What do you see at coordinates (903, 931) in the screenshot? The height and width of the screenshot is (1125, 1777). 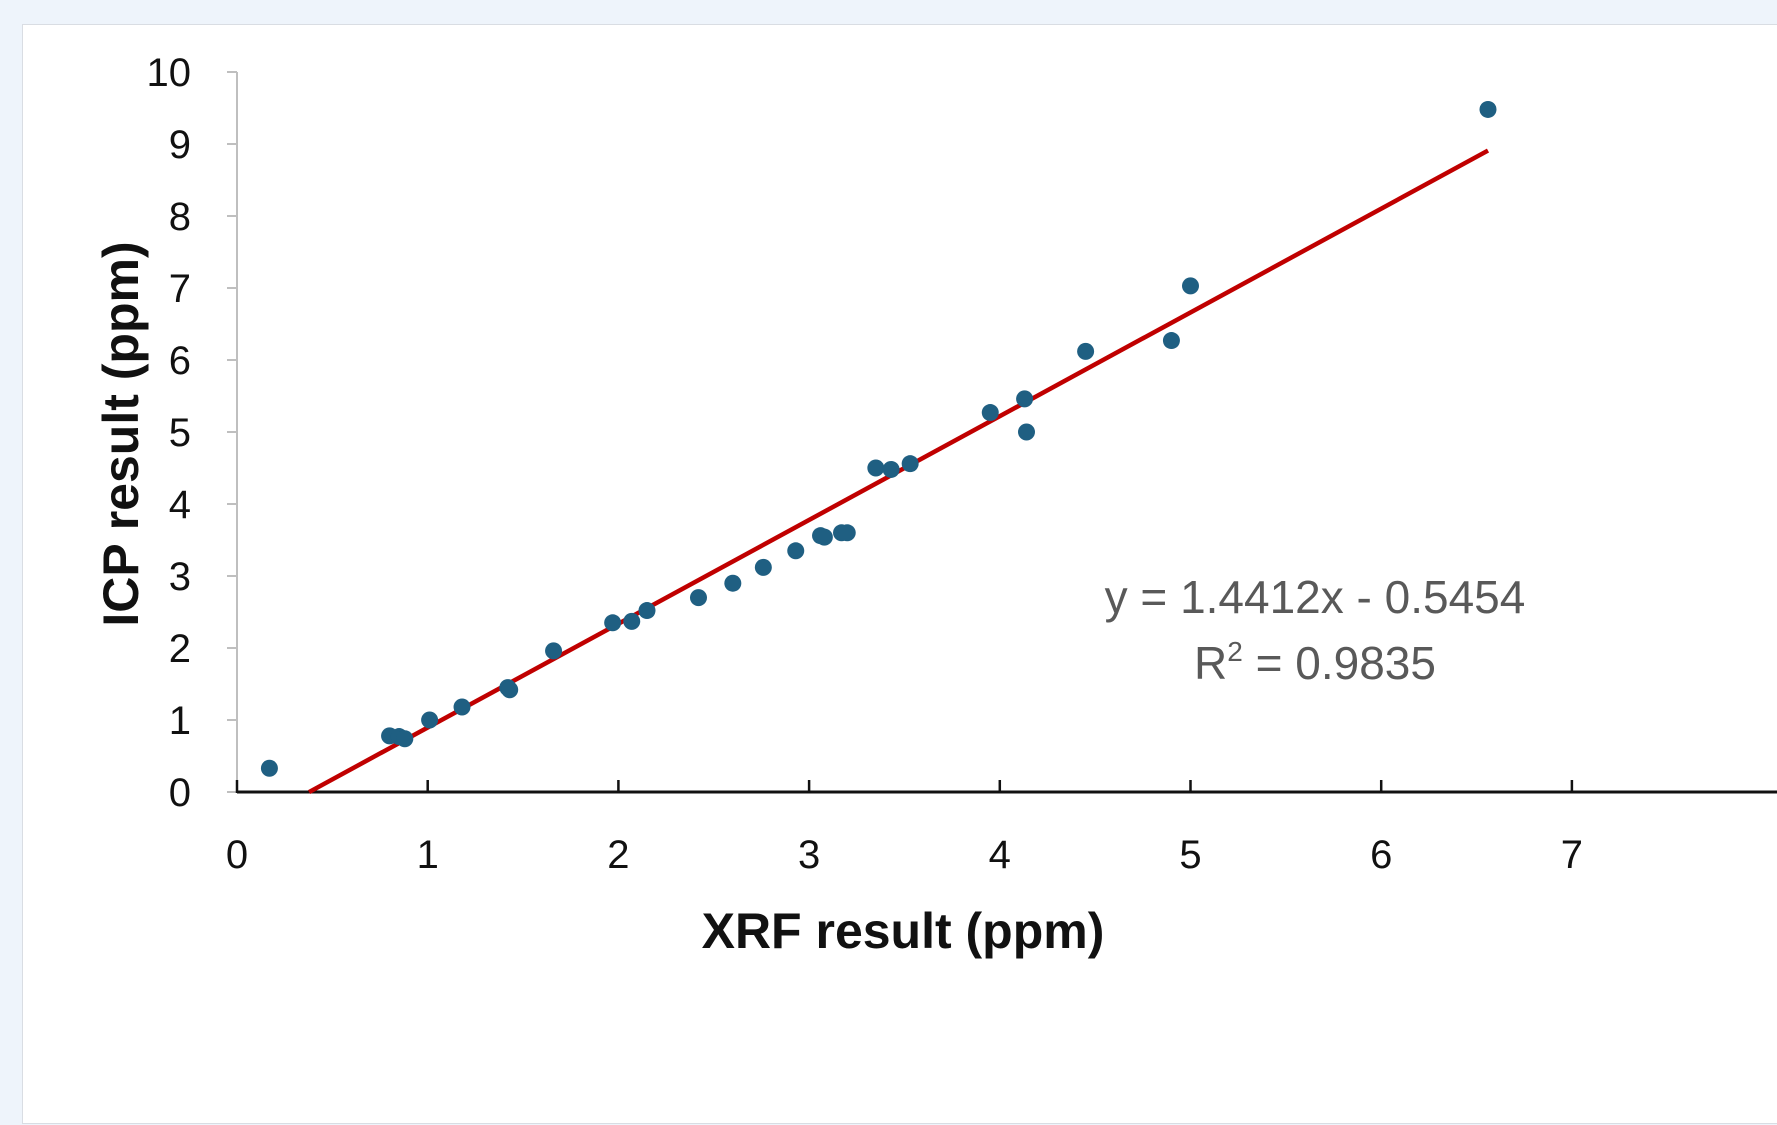 I see `x-axis-title: XRF result (ppm)` at bounding box center [903, 931].